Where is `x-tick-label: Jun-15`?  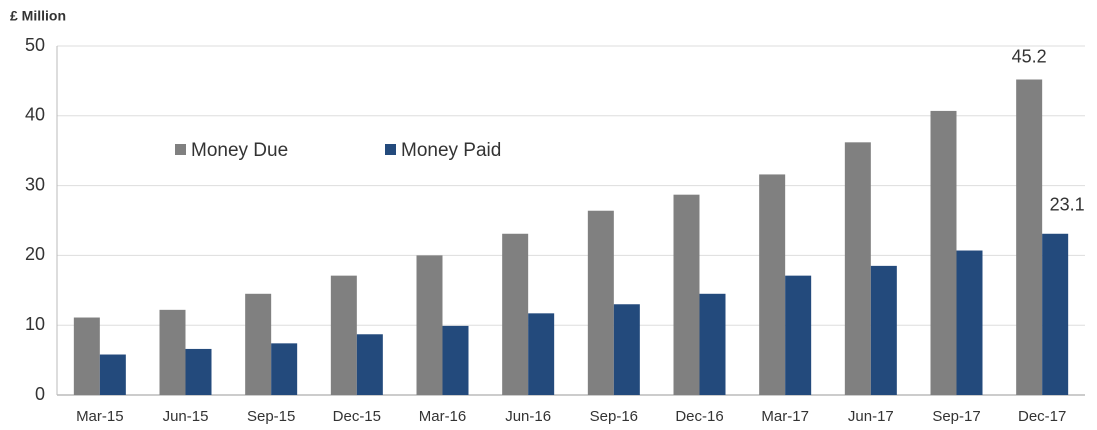 x-tick-label: Jun-15 is located at coordinates (186, 416).